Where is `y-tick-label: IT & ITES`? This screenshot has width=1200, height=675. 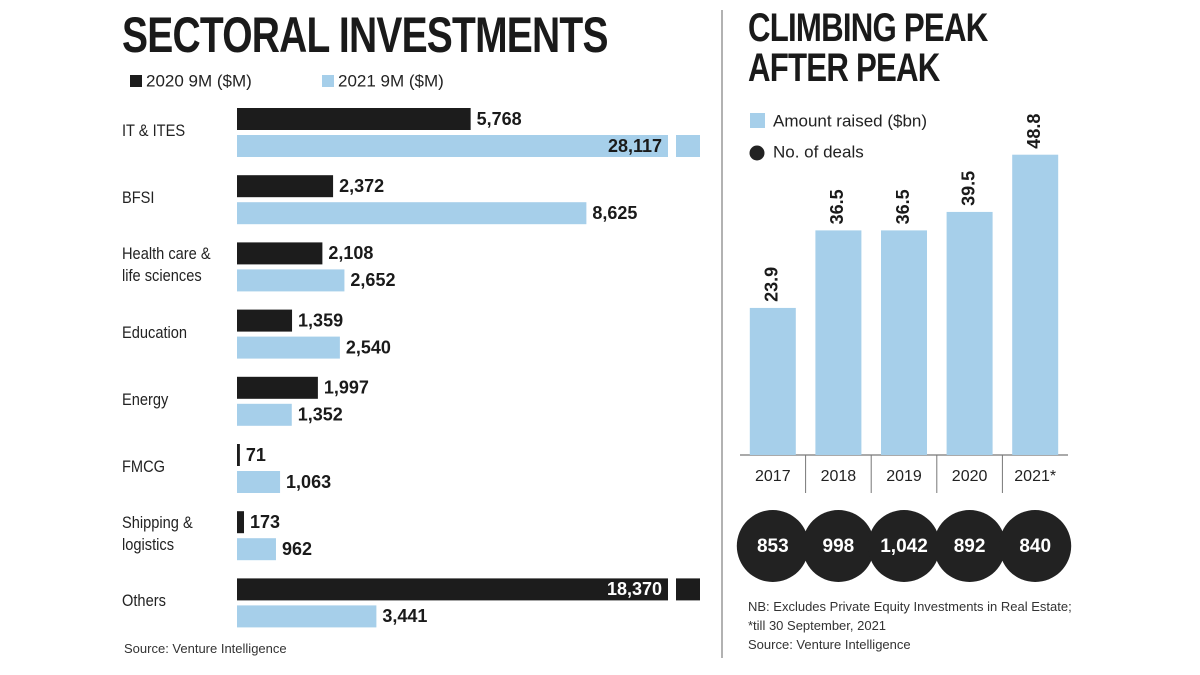 y-tick-label: IT & ITES is located at coordinates (154, 130).